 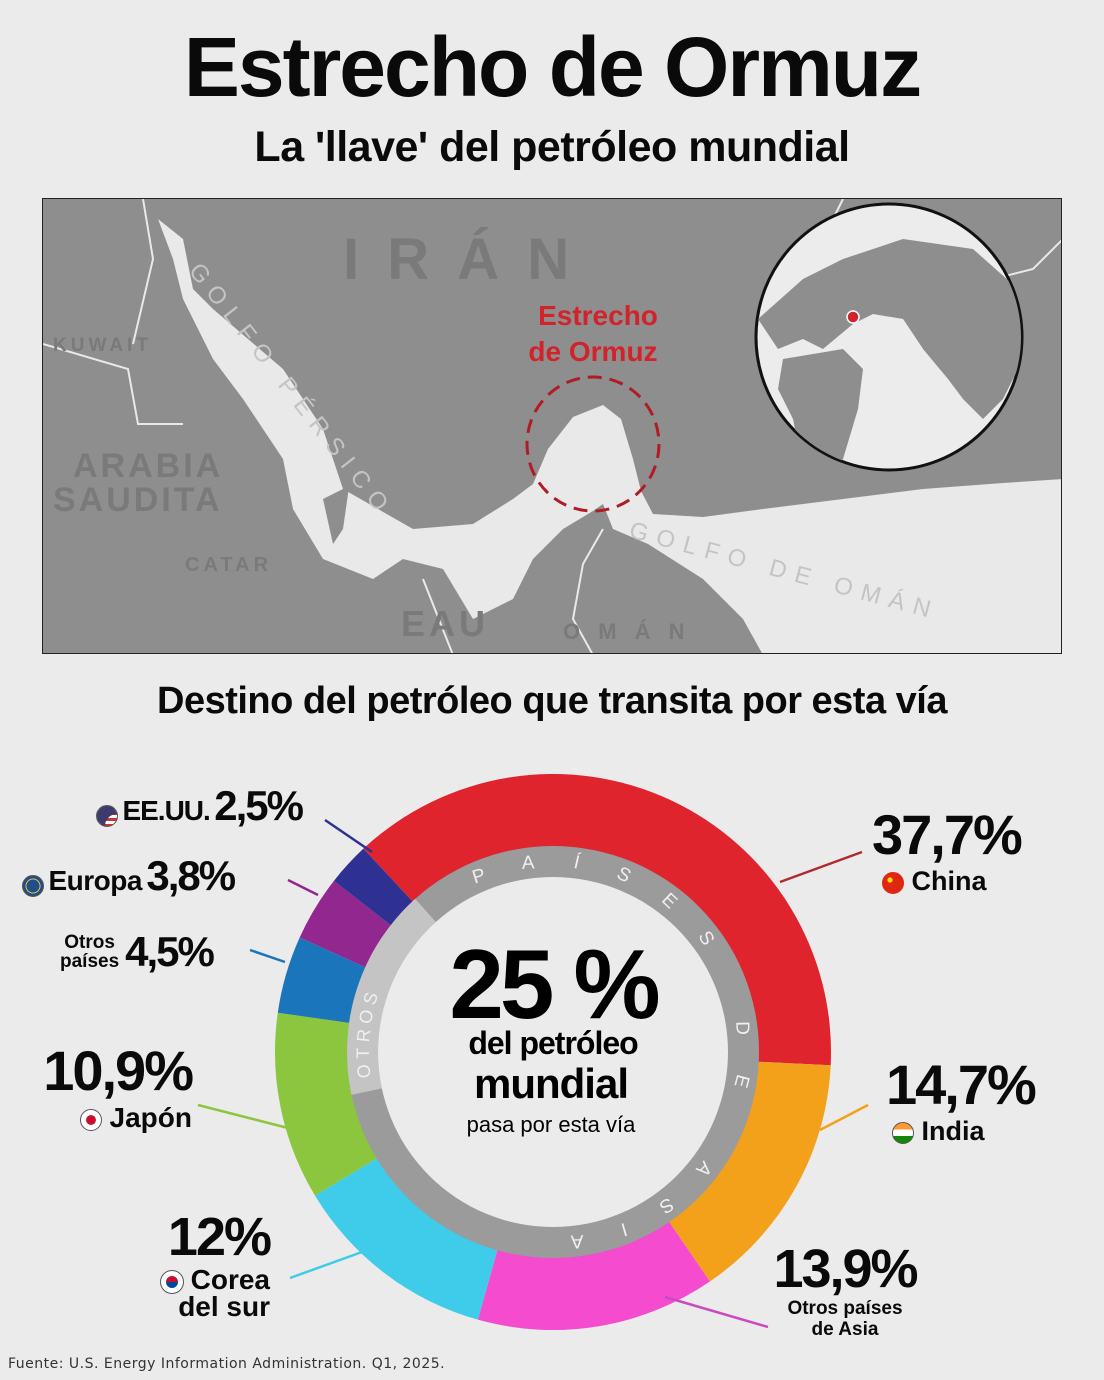 I want to click on label-catar: CATAR, so click(x=228, y=565).